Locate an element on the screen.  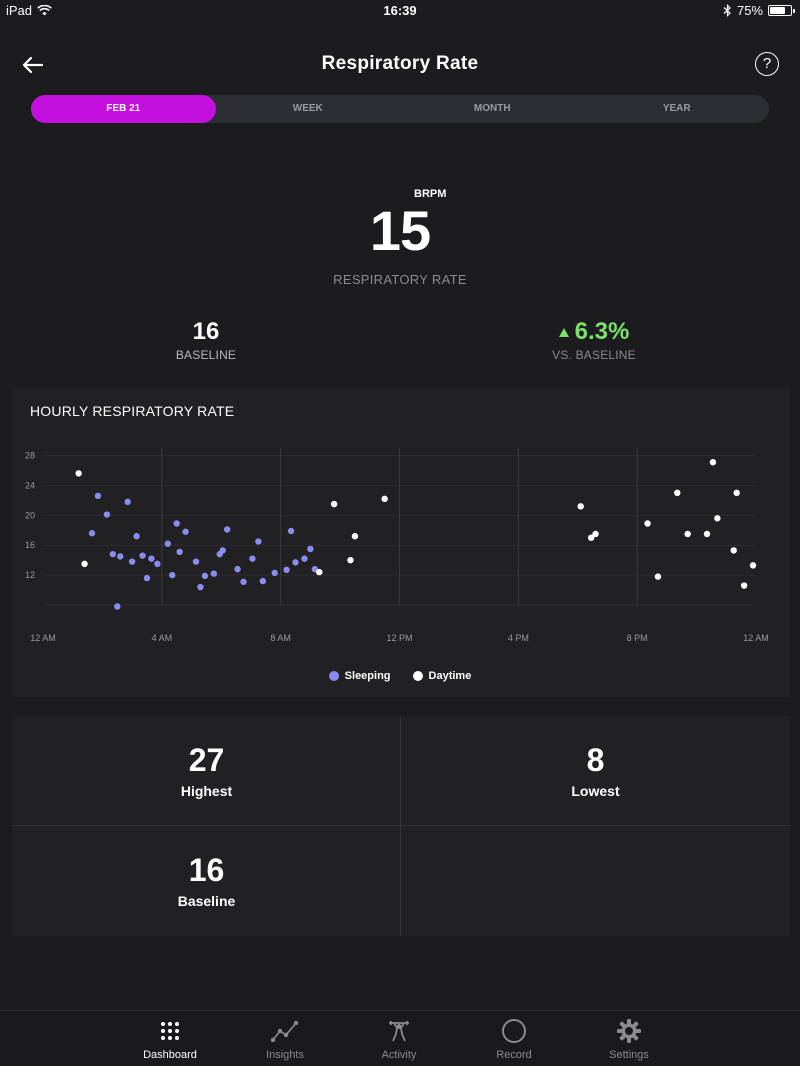
help-icon: ? is located at coordinates (767, 64).